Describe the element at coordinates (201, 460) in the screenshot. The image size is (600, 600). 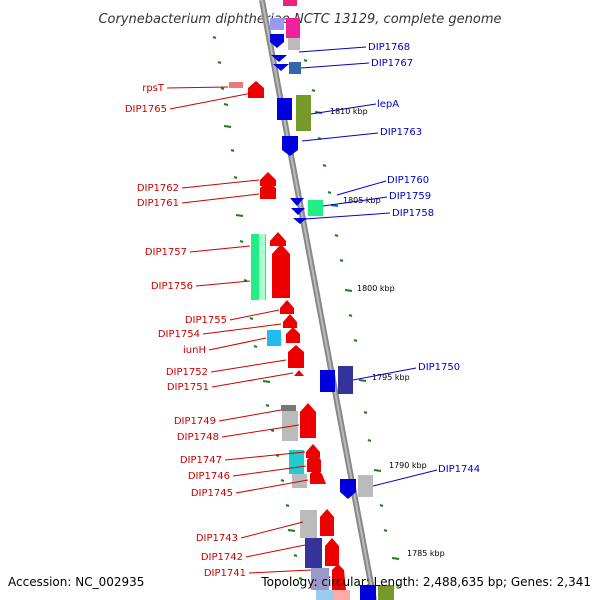
I see `gene-label: DIP1747` at that location.